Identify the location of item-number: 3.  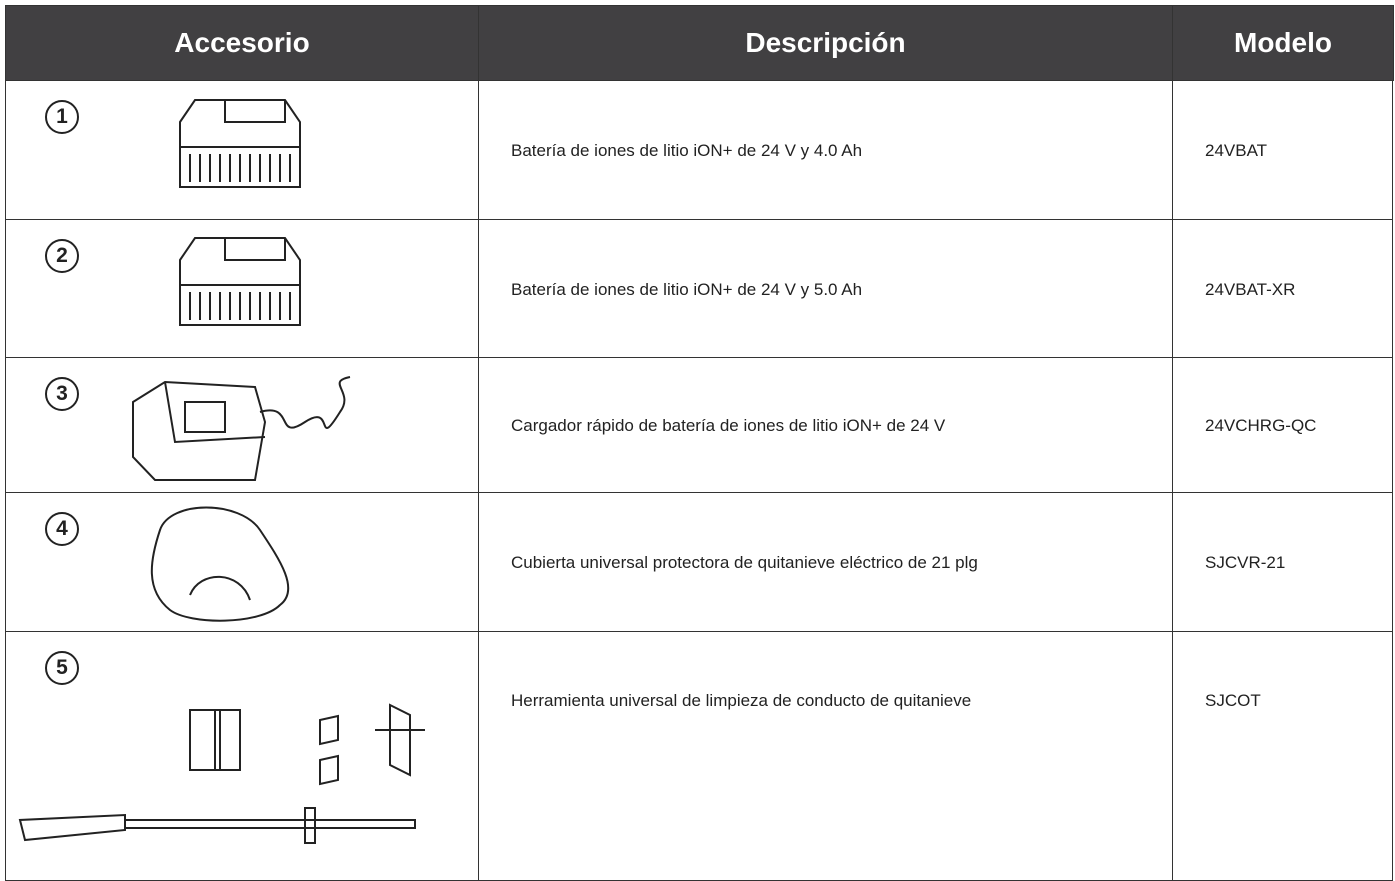
(62, 394).